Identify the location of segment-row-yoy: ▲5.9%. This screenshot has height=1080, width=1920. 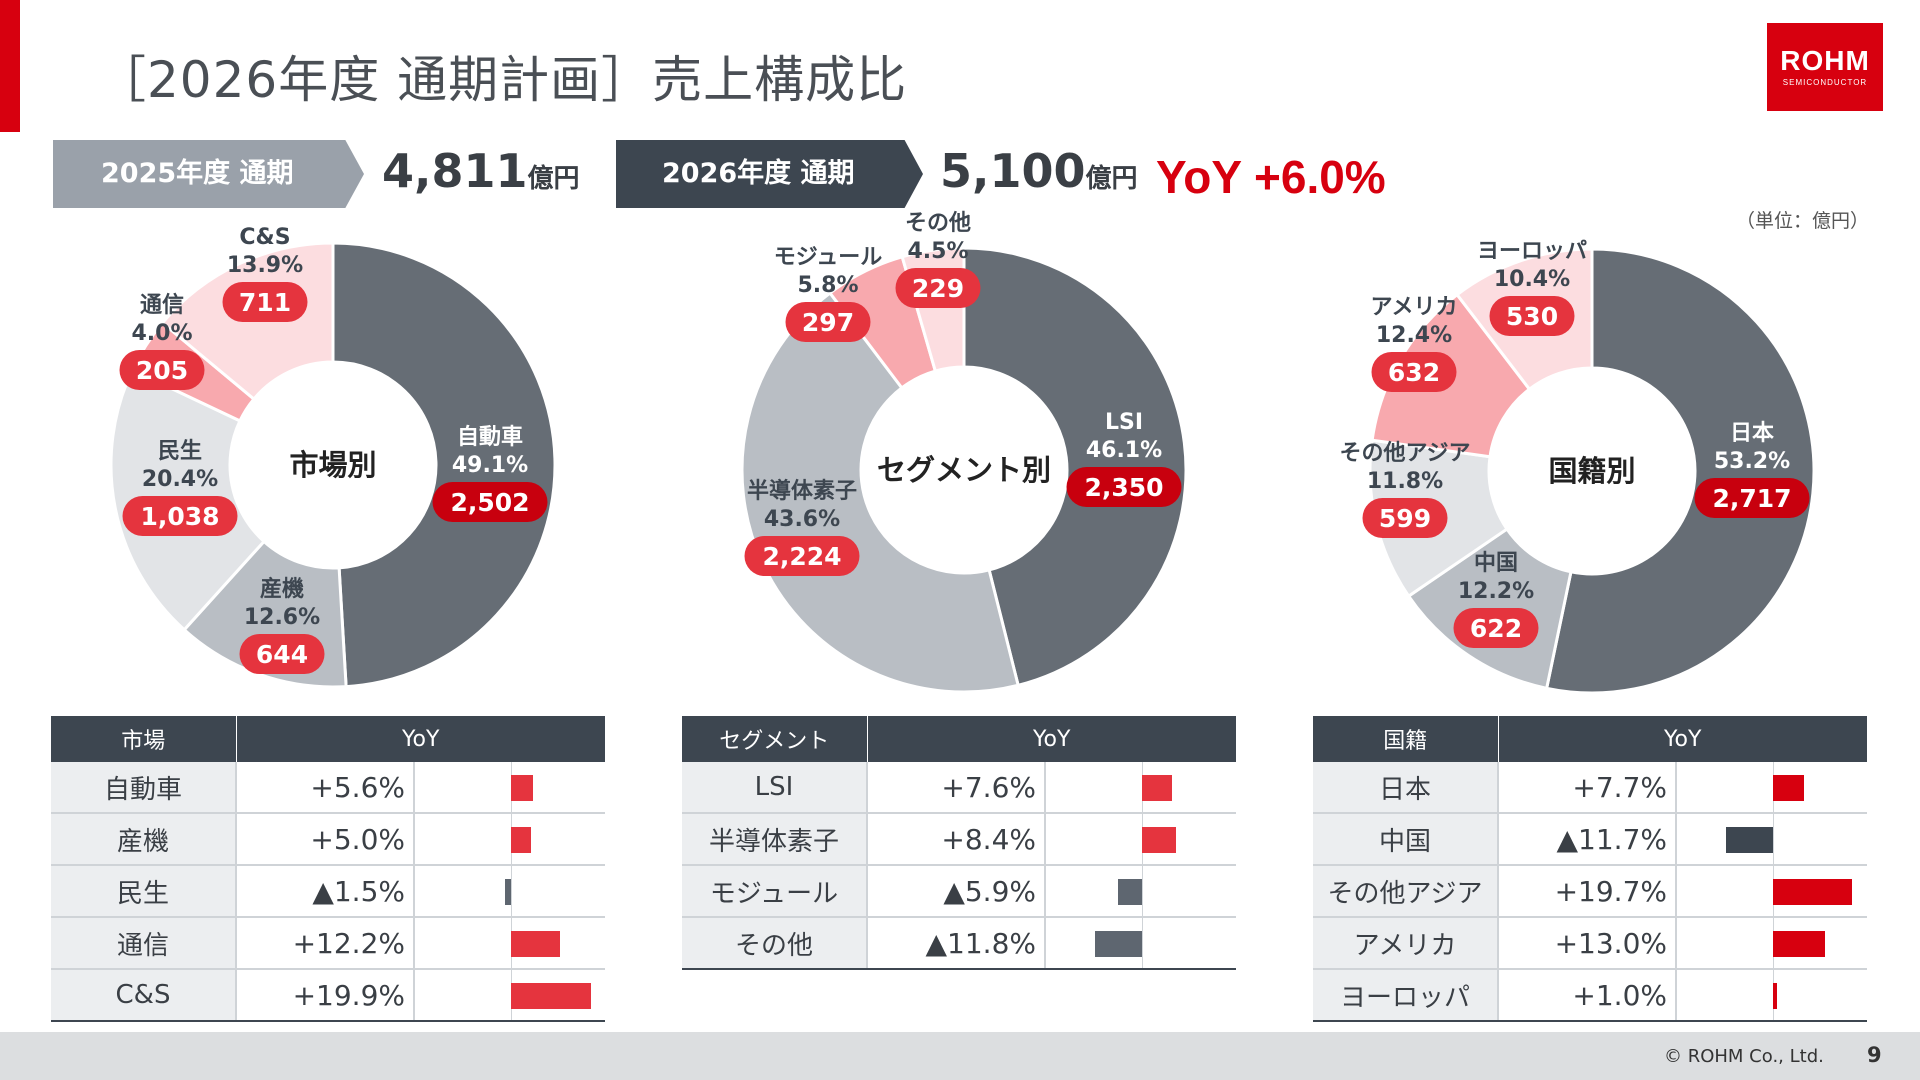
(955, 890).